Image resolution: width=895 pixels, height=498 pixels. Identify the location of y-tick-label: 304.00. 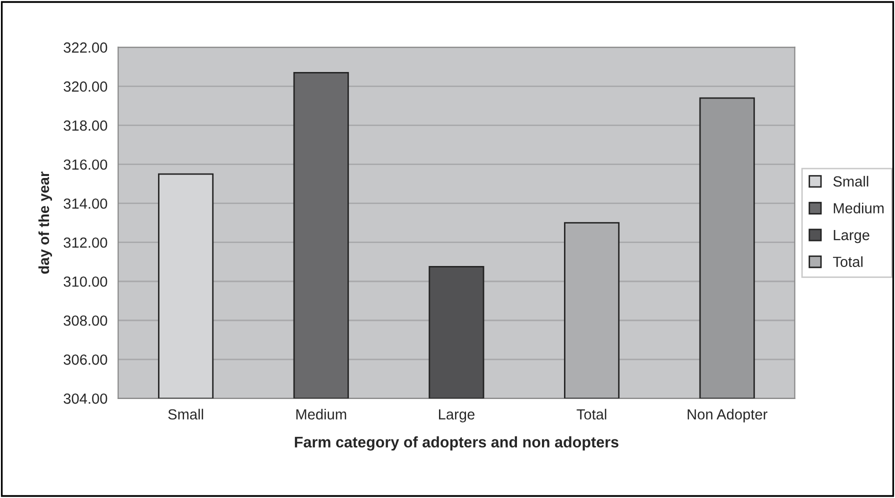
(86, 399).